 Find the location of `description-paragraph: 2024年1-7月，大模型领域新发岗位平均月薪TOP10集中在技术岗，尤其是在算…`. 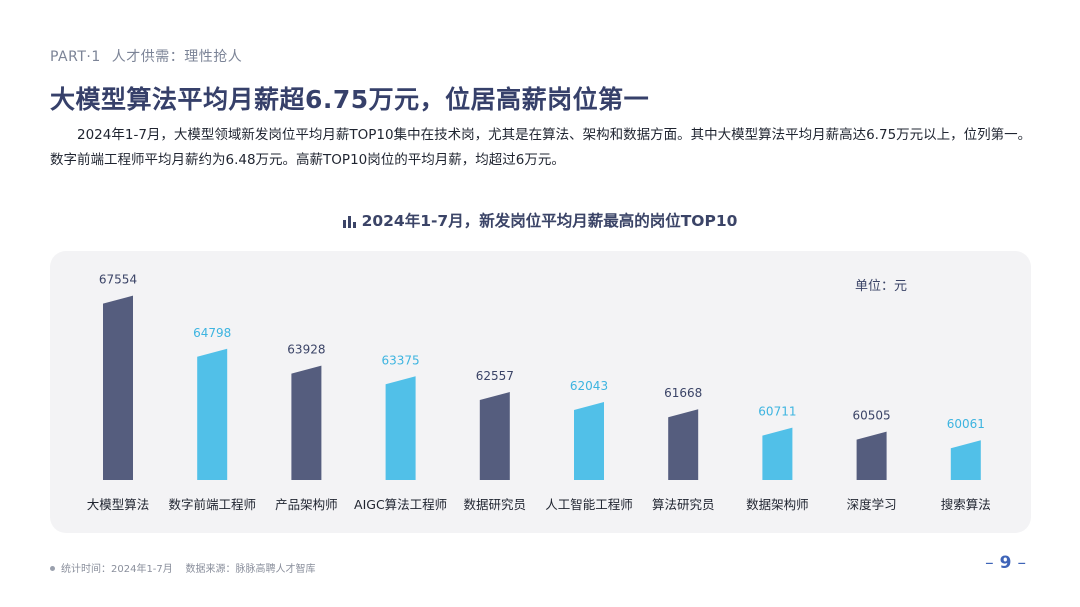

description-paragraph: 2024年1-7月，大模型领域新发岗位平均月薪TOP10集中在技术岗，尤其是在算… is located at coordinates (541, 147).